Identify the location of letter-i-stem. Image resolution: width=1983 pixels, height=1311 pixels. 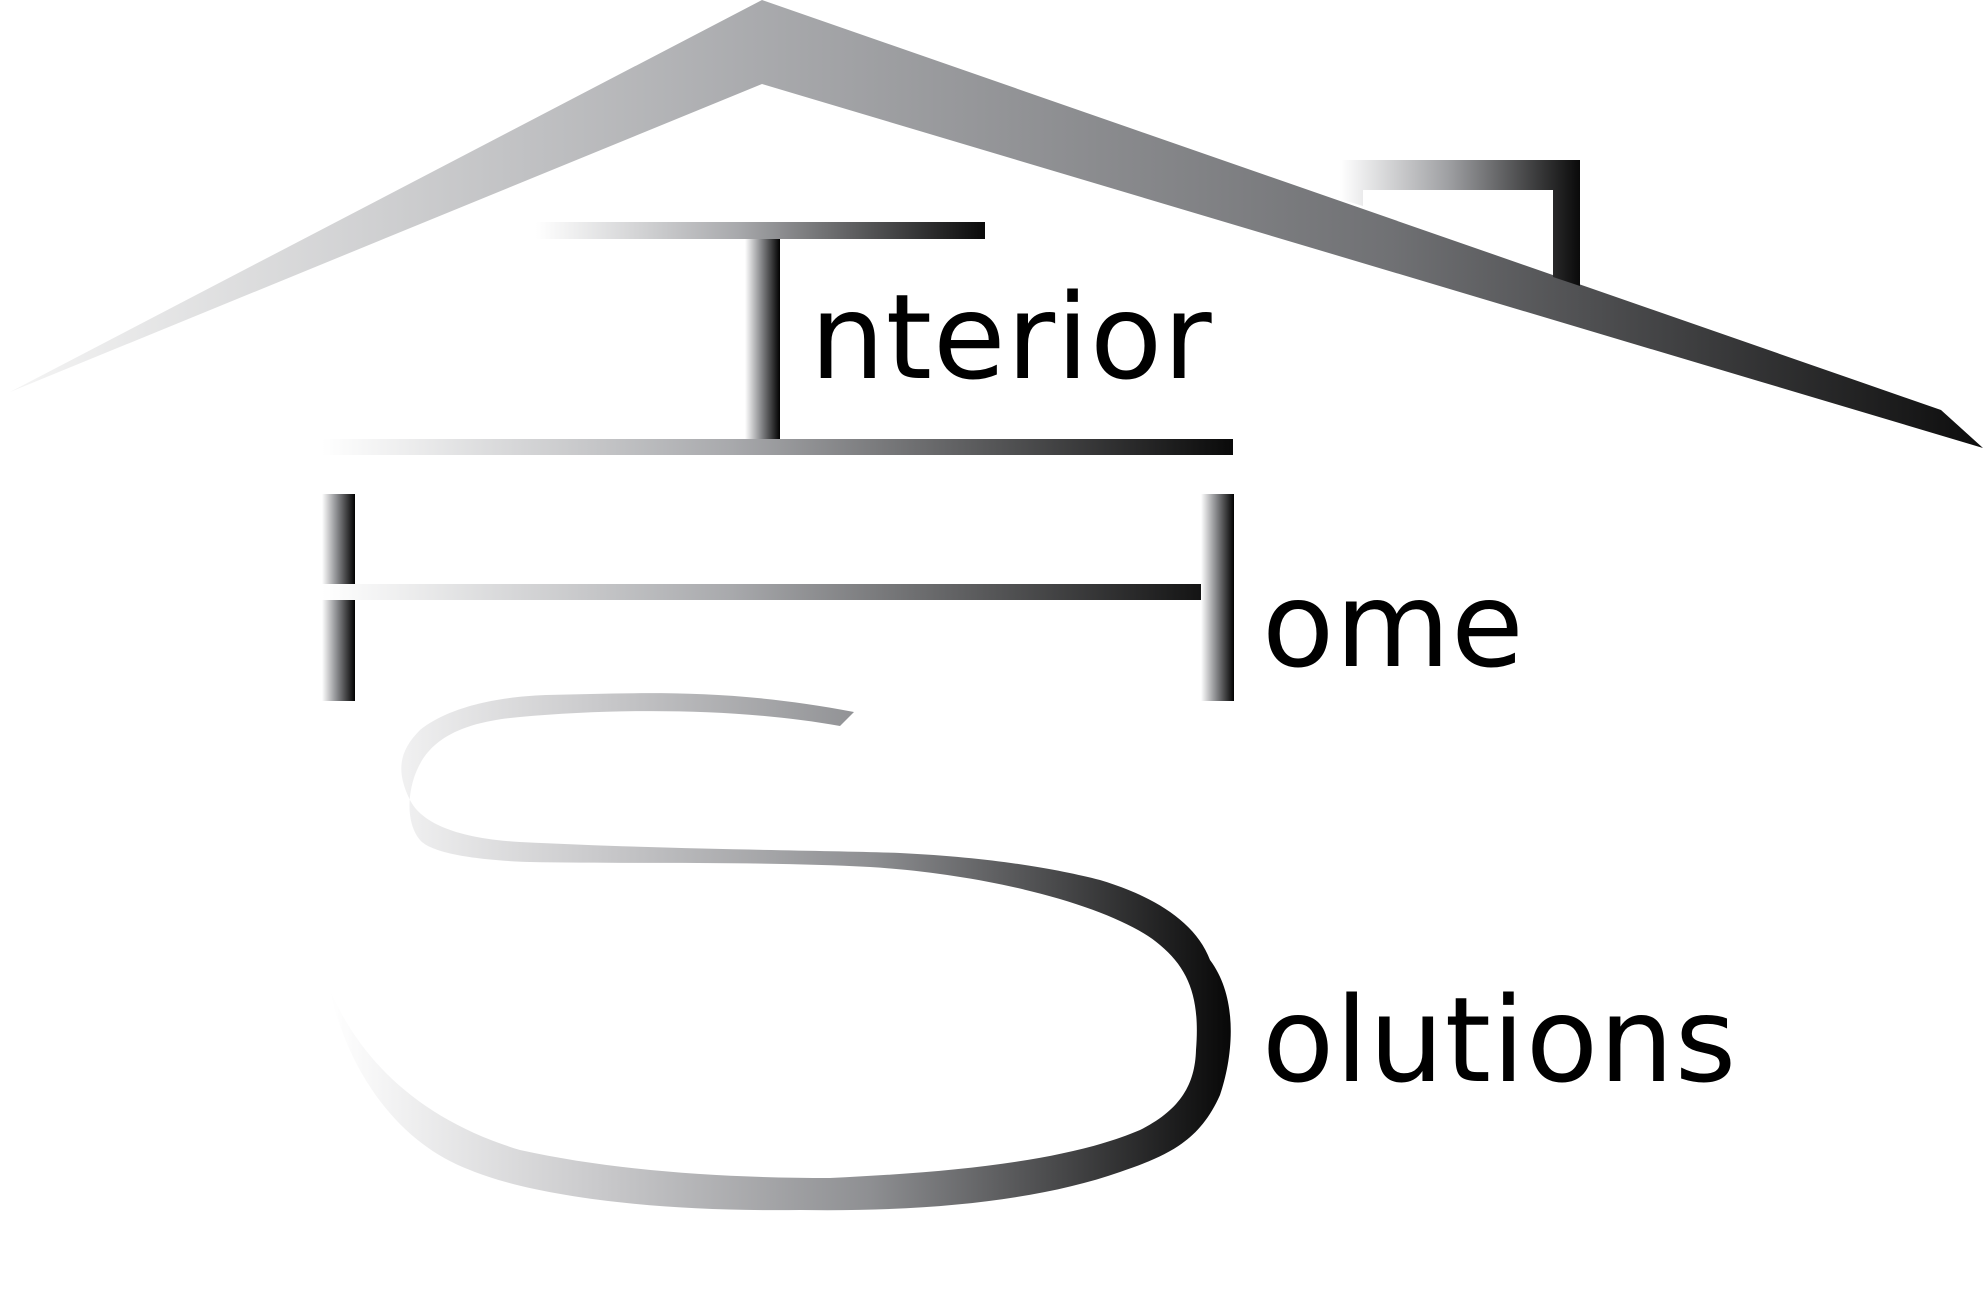
(762, 340).